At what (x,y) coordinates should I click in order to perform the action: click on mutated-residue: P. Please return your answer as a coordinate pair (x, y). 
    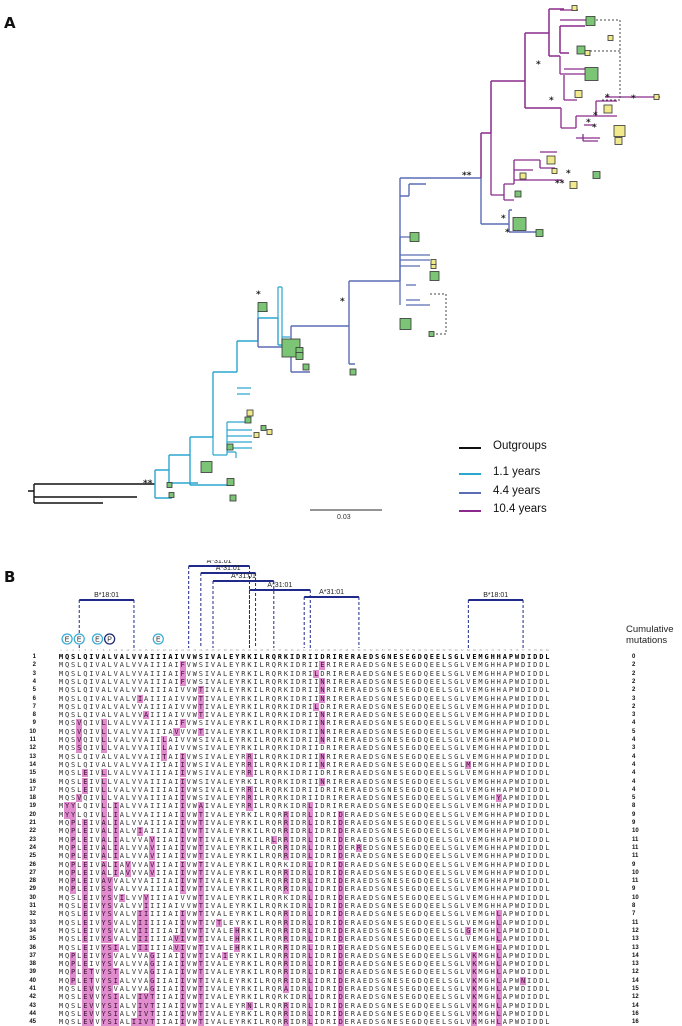
    Looking at the image, I should click on (73, 848).